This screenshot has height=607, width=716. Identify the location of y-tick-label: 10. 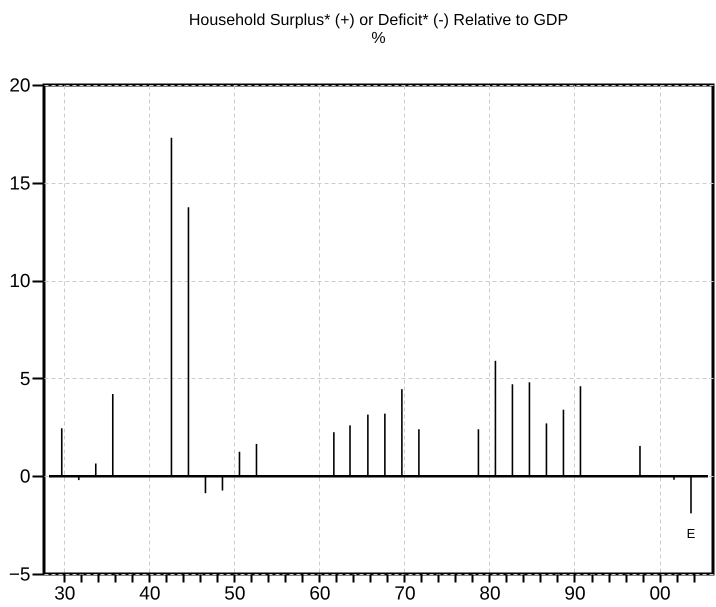
(19, 281).